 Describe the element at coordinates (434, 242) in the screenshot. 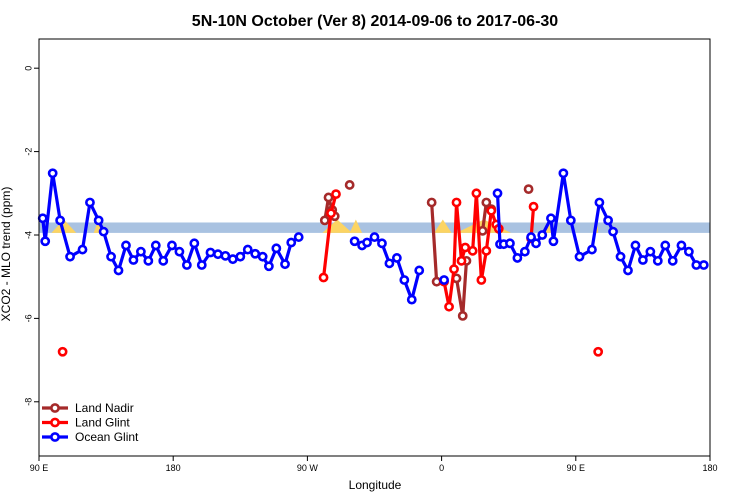

I see `land-nadir-line` at that location.